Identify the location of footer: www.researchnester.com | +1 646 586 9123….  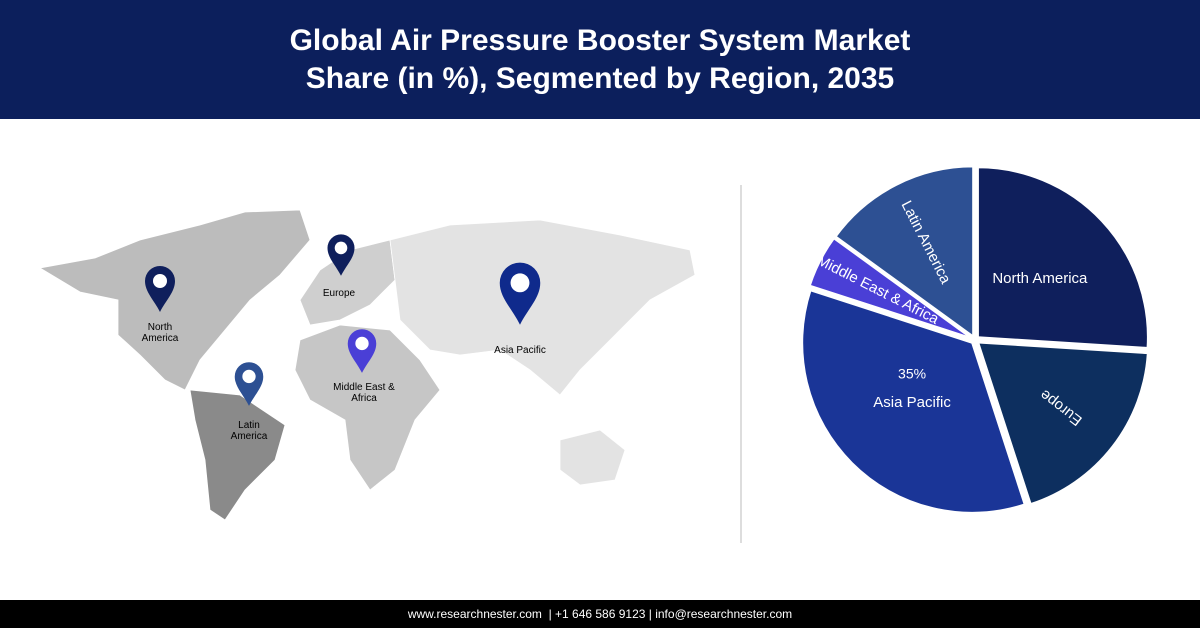
(600, 614).